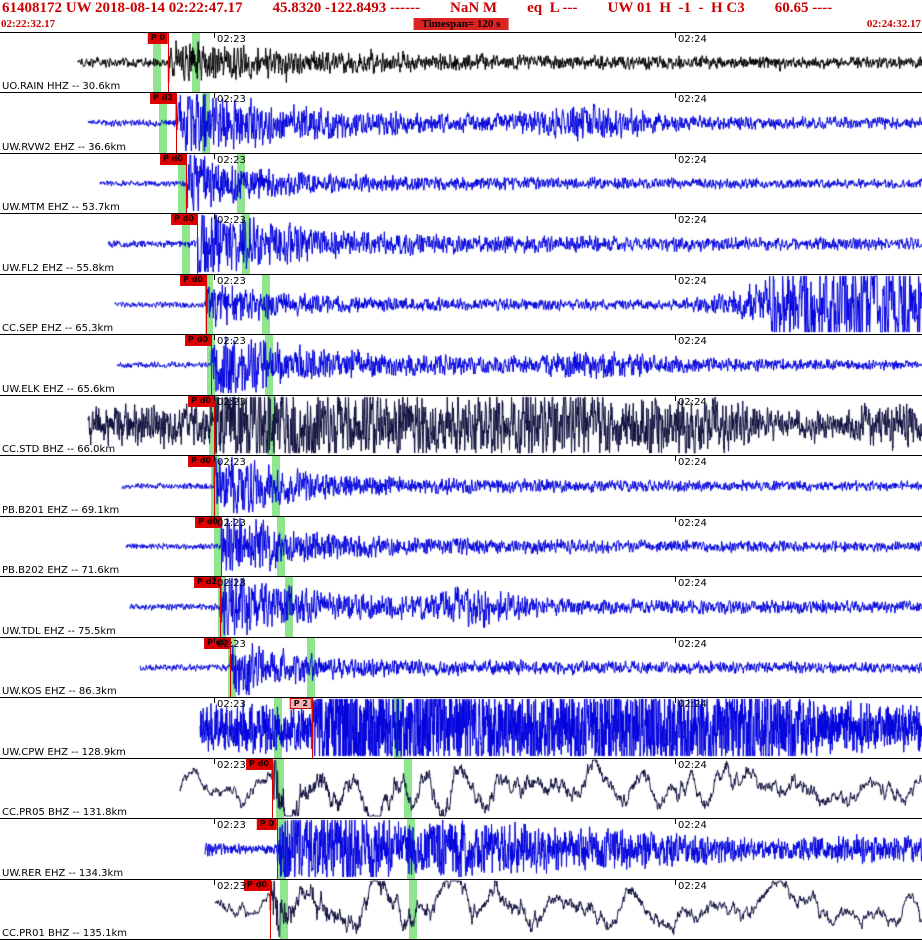 The height and width of the screenshot is (940, 922). I want to click on event-network-flags: UW 01 H -1 - H C3, so click(676, 8).